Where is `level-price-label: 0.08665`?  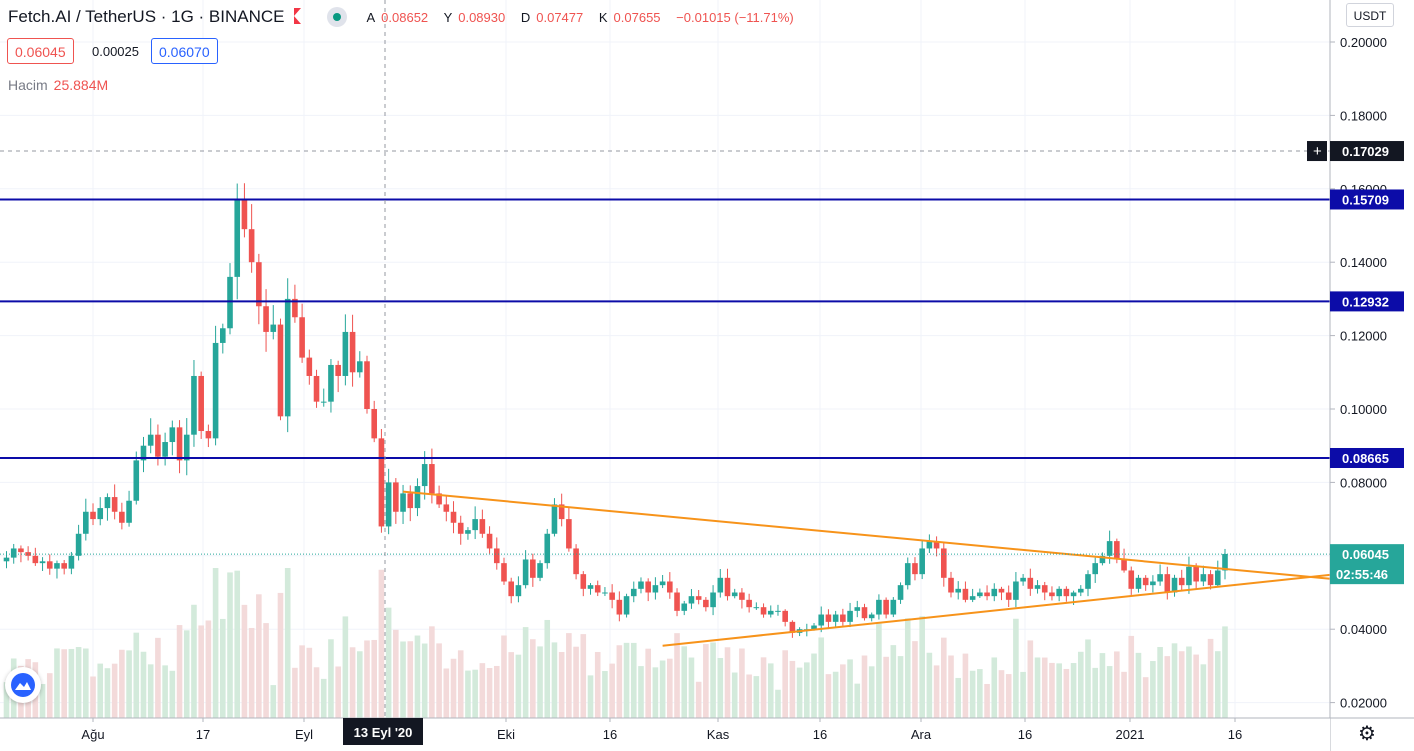 level-price-label: 0.08665 is located at coordinates (1365, 458).